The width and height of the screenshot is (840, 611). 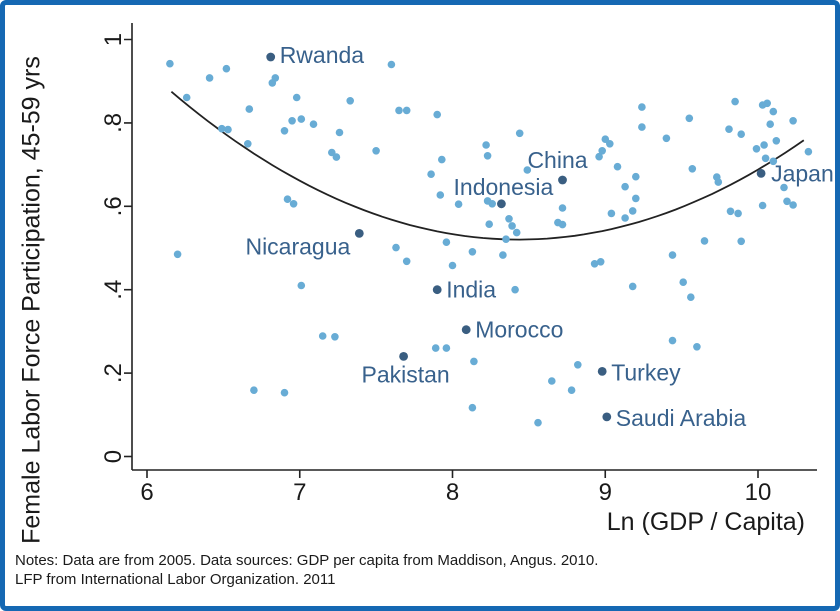 I want to click on y-tick-label: 1, so click(x=113, y=39).